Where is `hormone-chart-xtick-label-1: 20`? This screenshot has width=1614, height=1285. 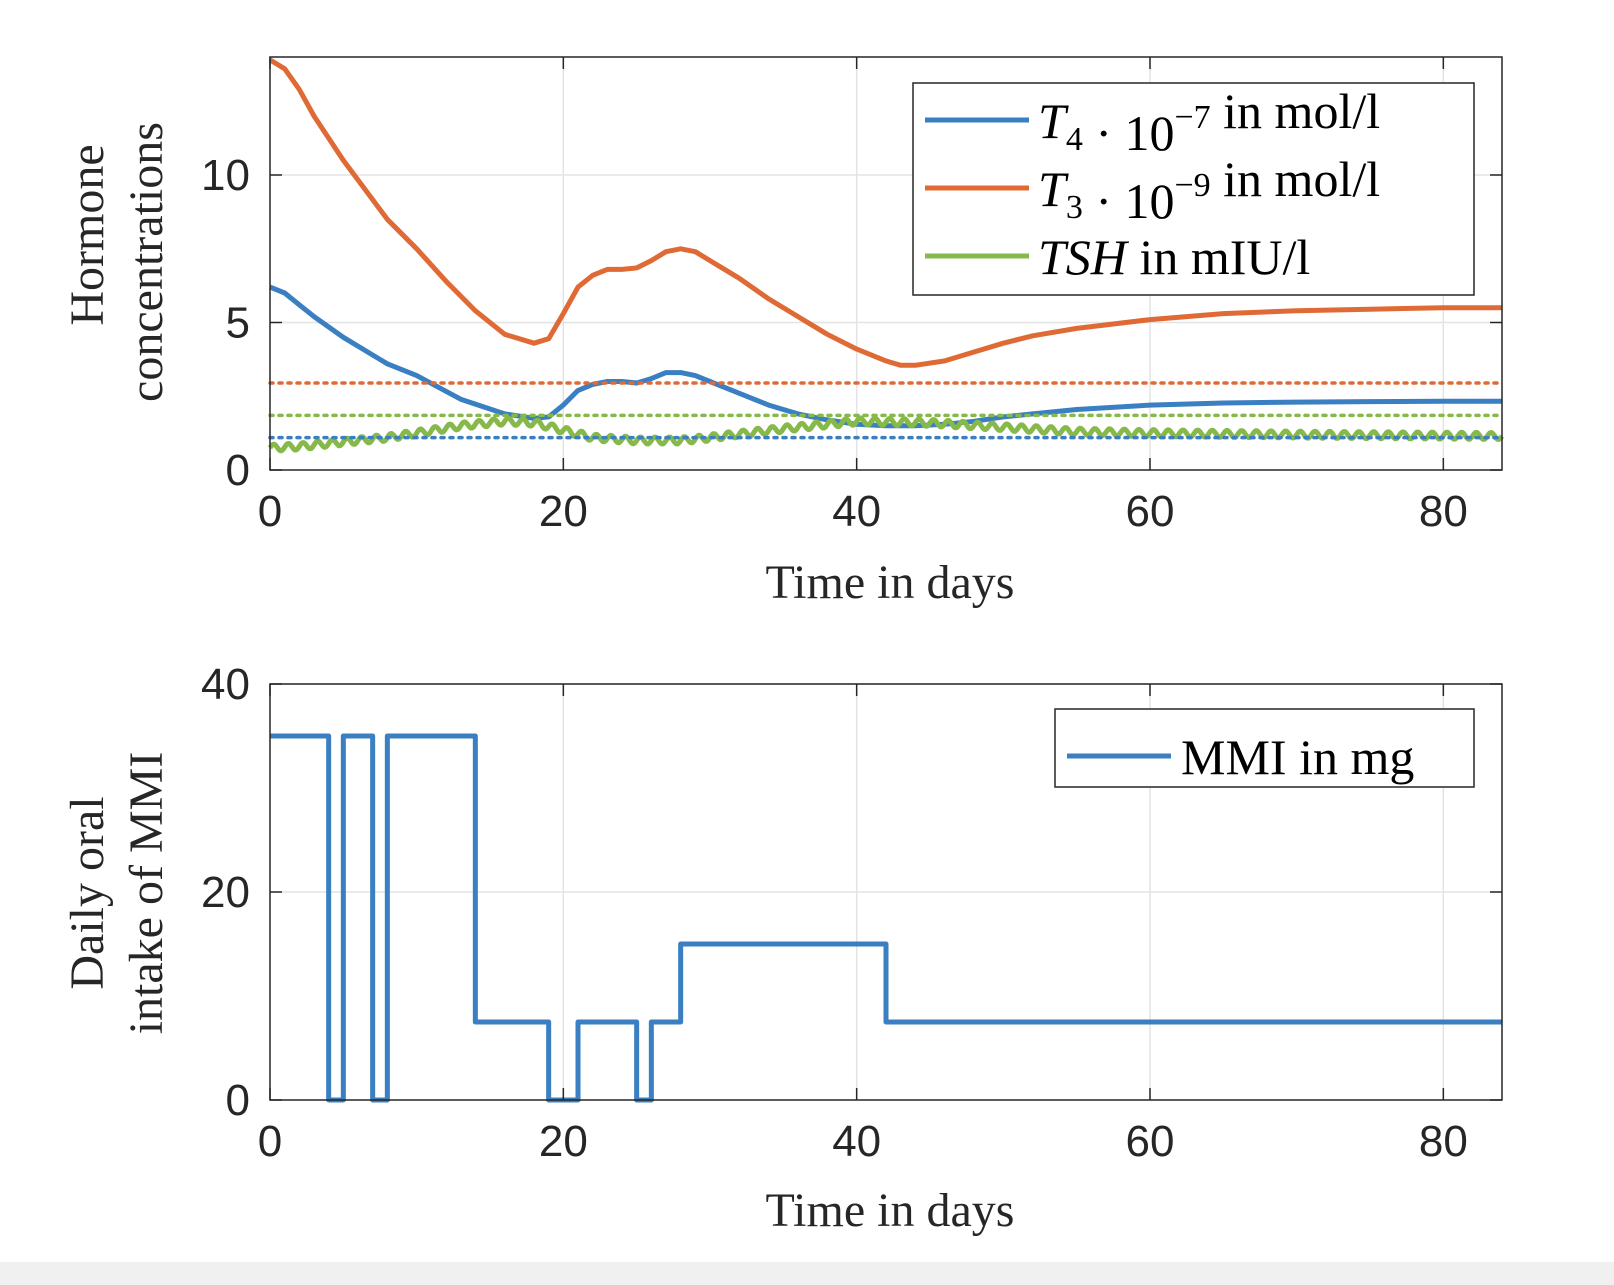 hormone-chart-xtick-label-1: 20 is located at coordinates (563, 511).